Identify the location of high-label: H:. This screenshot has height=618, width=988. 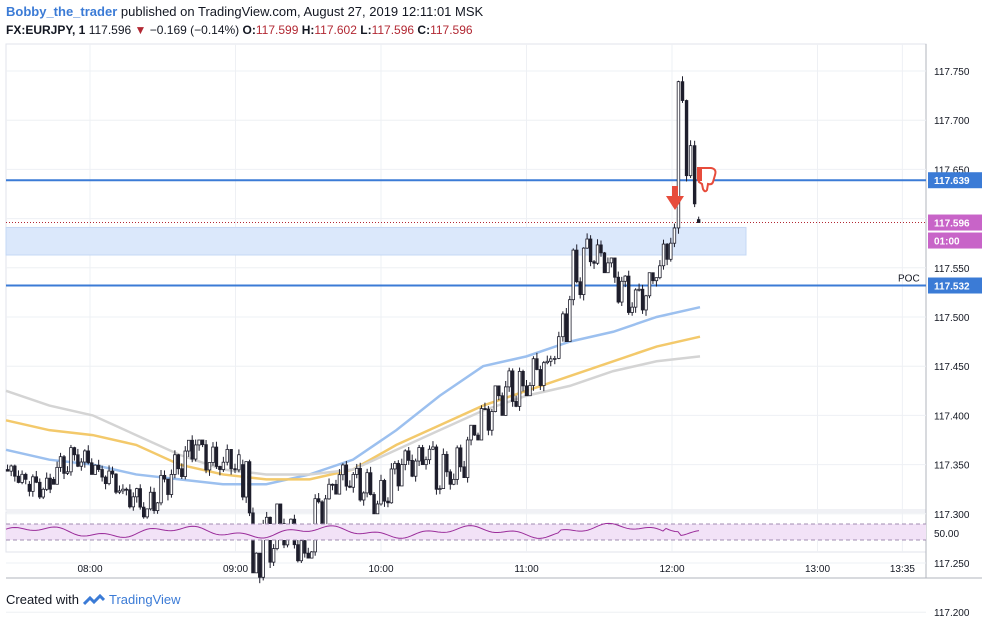
(308, 30).